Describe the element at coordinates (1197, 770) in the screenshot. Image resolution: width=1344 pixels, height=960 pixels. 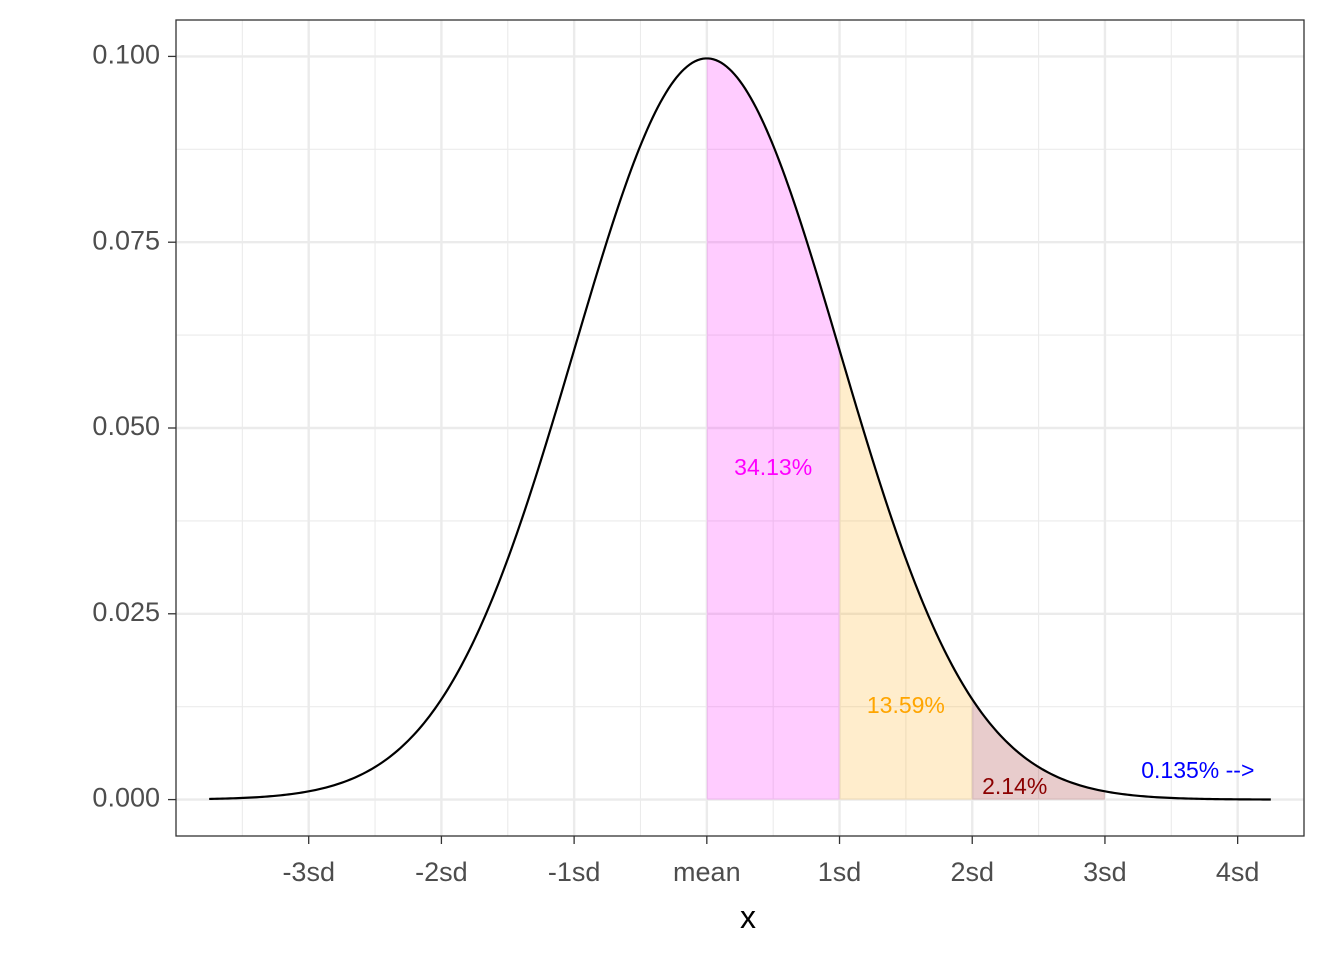
I see `annotation-label: 0.135% -->` at that location.